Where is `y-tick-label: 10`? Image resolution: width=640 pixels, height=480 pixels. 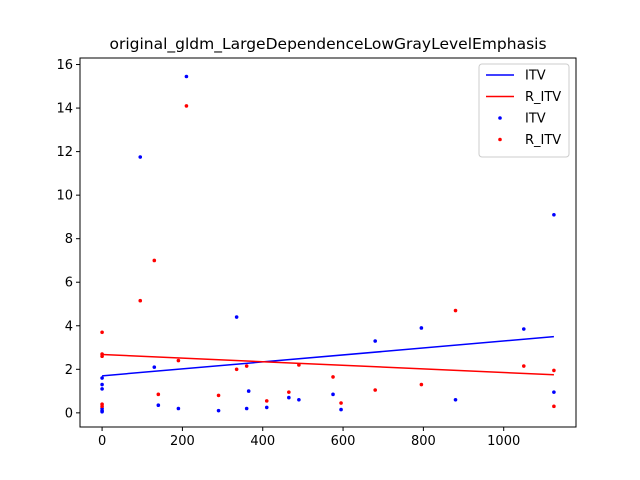
y-tick-label: 10 is located at coordinates (64, 196).